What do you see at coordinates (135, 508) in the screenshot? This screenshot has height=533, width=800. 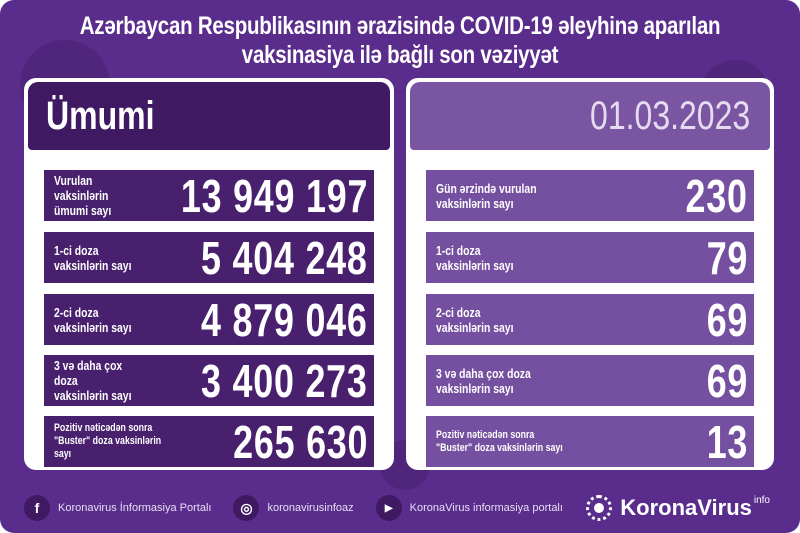 I see `facebook-label: Koronavirus İnformasiya Portalı` at bounding box center [135, 508].